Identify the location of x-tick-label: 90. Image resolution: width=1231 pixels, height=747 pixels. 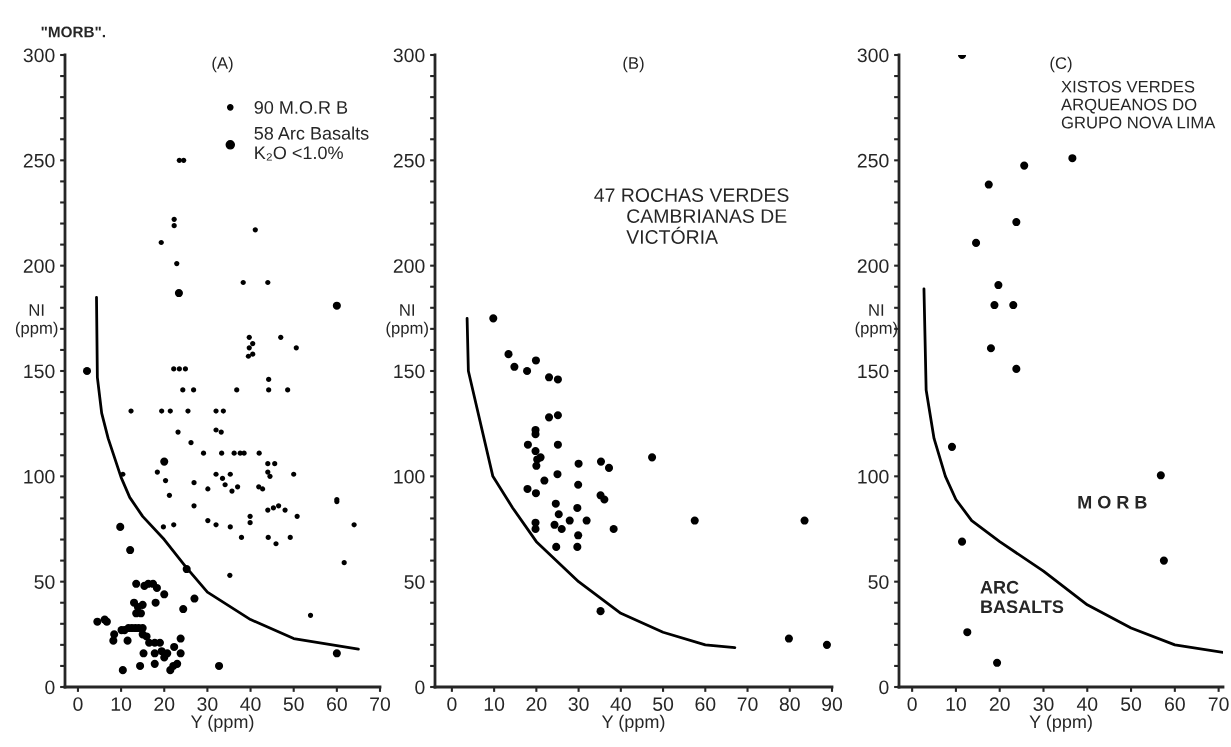
(832, 704).